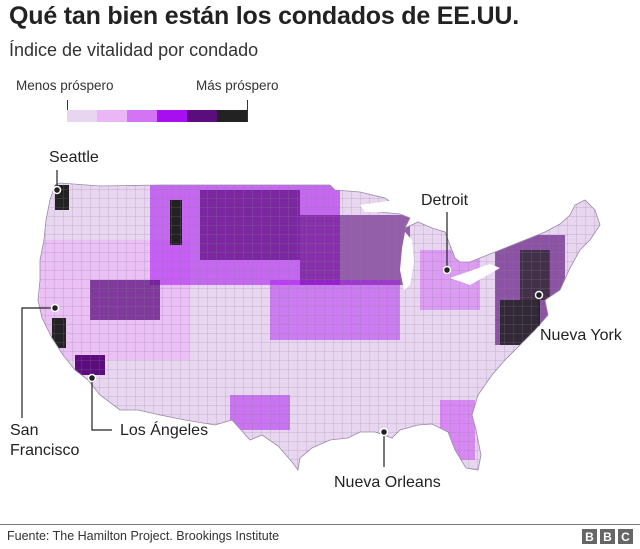 Image resolution: width=640 pixels, height=549 pixels. I want to click on lake-erie, so click(475, 274).